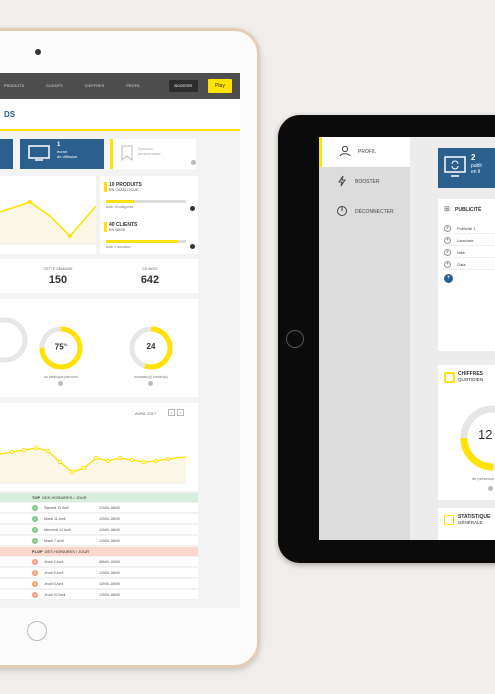 Image resolution: width=495 pixels, height=694 pixels. I want to click on flop-row-4: 4 Jeudi 20 Avril 12h00-18h00, so click(99, 595).